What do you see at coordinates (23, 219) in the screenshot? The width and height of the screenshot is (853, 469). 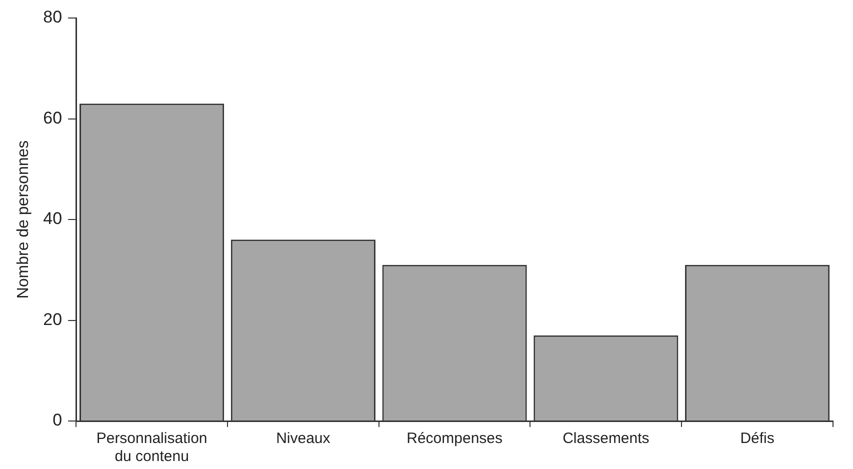 I see `y-axis-title: Nombre de personnes` at bounding box center [23, 219].